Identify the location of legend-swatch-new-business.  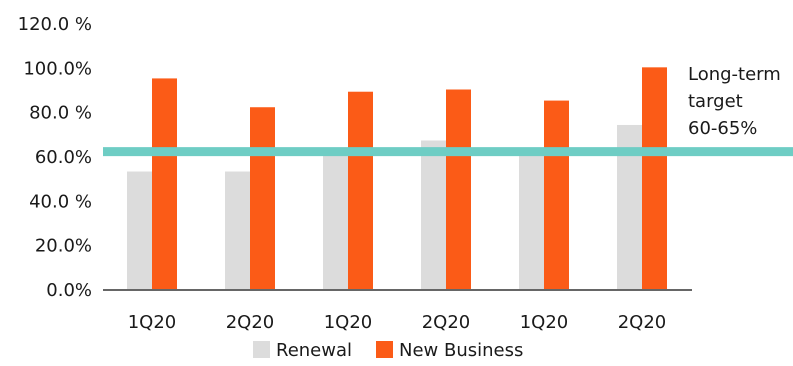
(384, 349).